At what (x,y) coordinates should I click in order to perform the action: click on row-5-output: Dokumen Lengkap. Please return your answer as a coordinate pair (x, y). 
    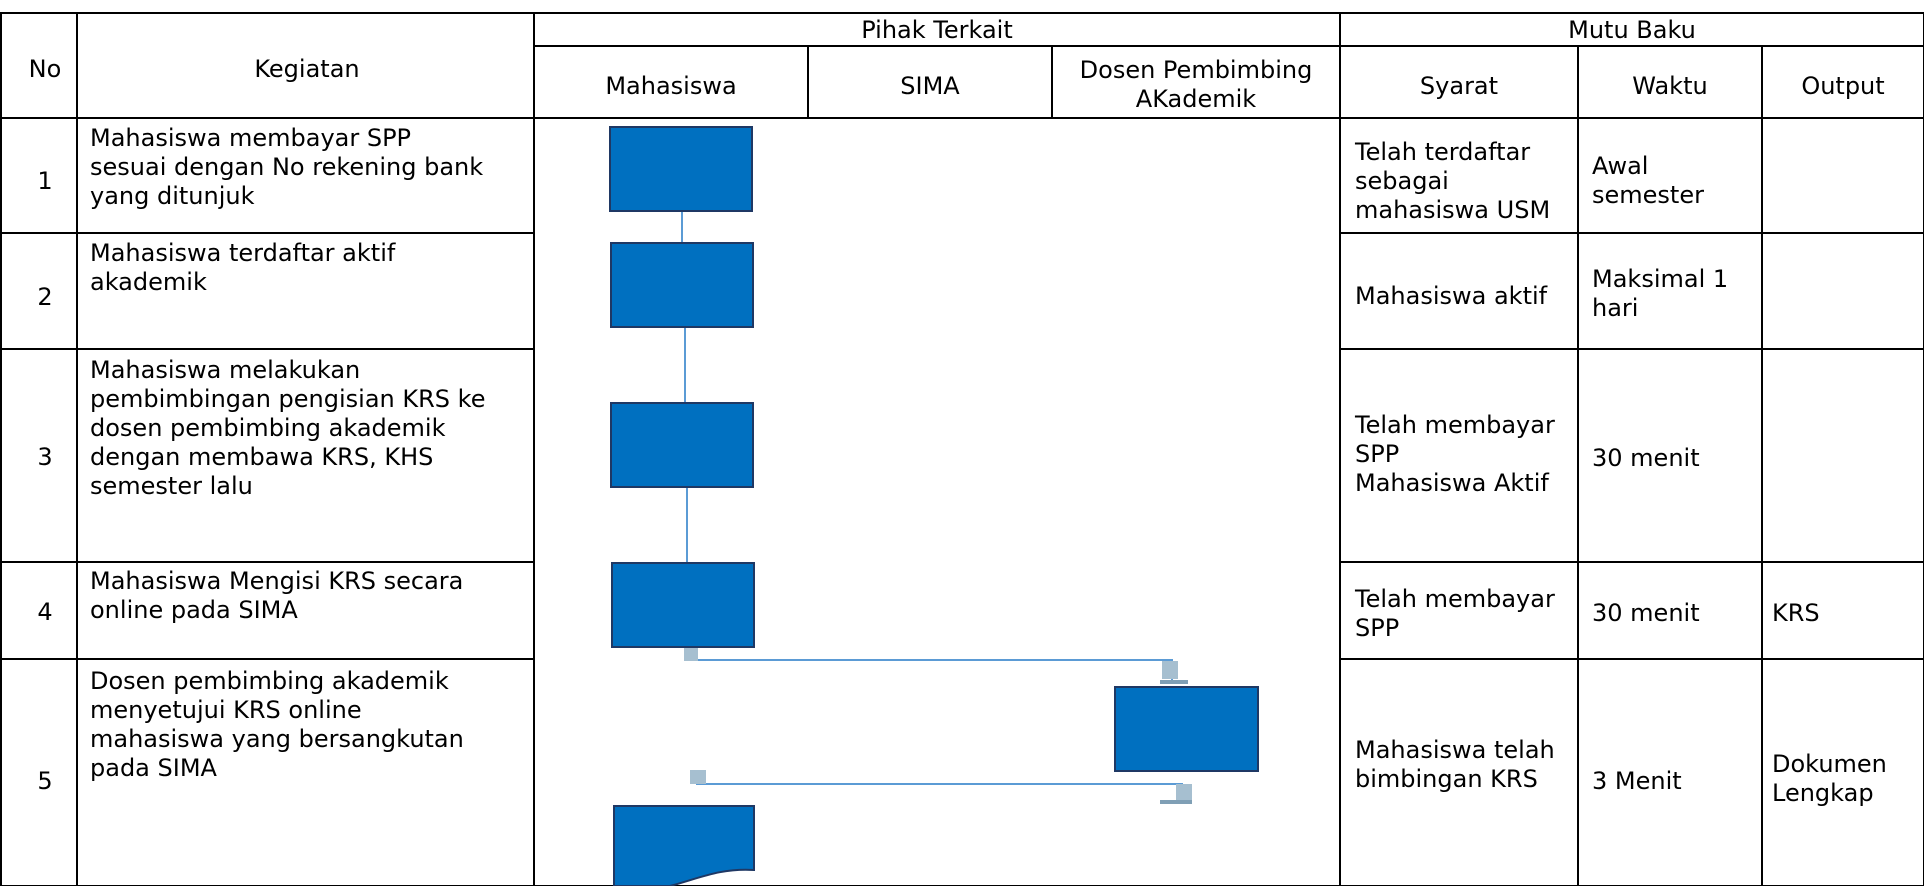
    Looking at the image, I should click on (1829, 778).